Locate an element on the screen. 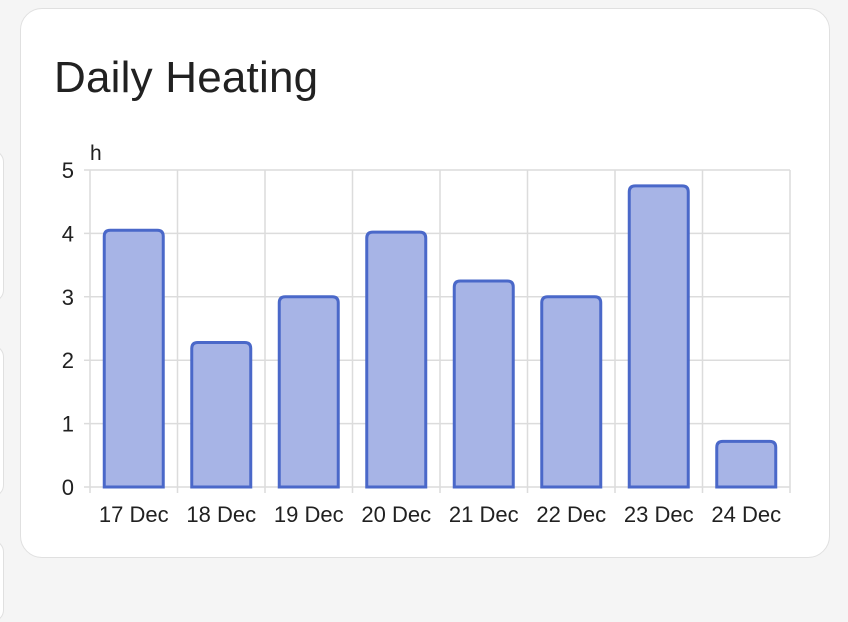 The height and width of the screenshot is (622, 848). bar-22-dec is located at coordinates (571, 392).